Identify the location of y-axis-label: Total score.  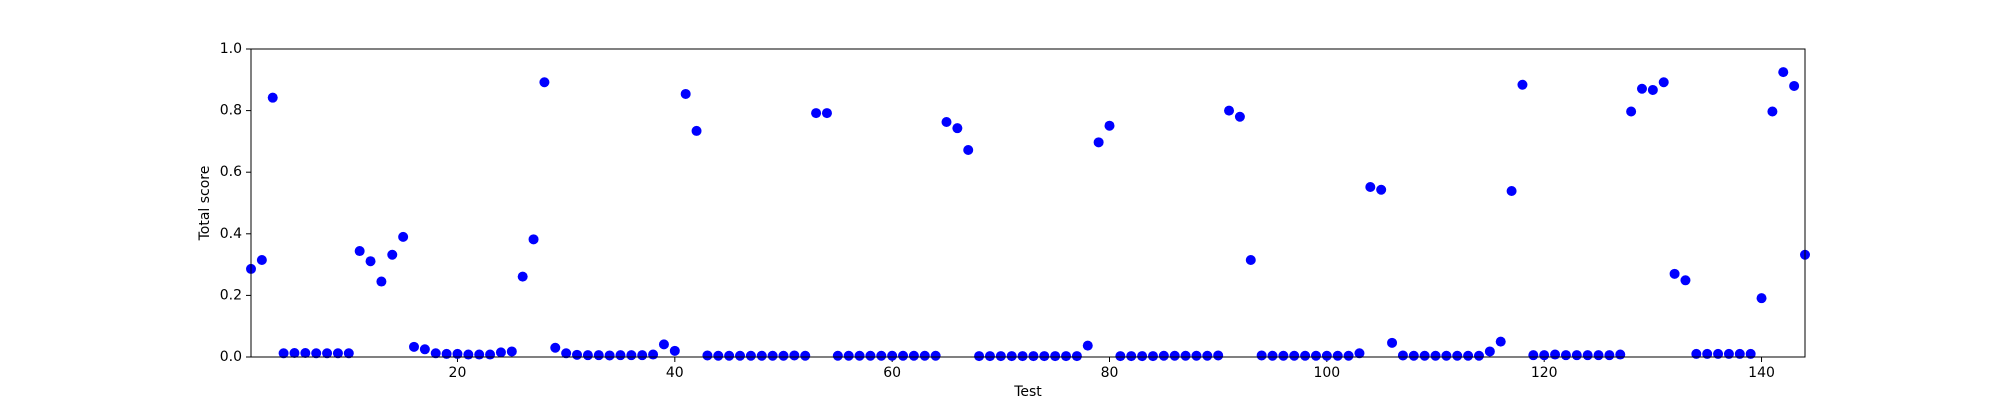
(205, 204).